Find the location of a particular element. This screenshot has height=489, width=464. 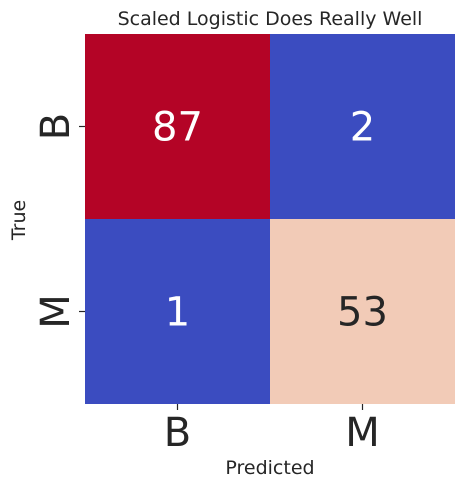

cell-value-label: 87 is located at coordinates (177, 128).